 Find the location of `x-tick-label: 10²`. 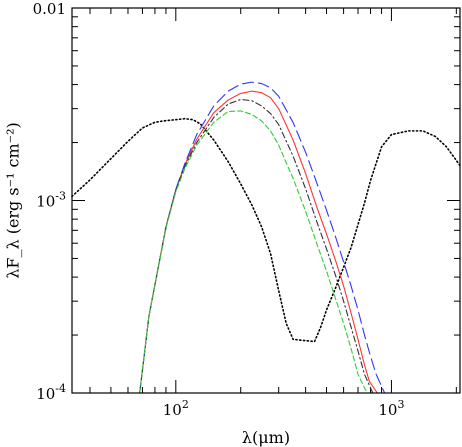

x-tick-label: 10² is located at coordinates (176, 408).